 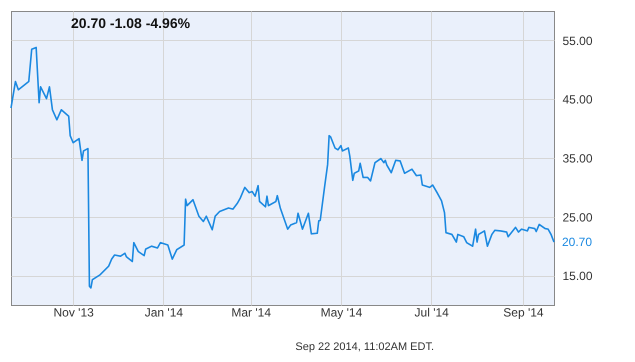 I want to click on y-tick-label: 55.00, so click(x=577, y=41).